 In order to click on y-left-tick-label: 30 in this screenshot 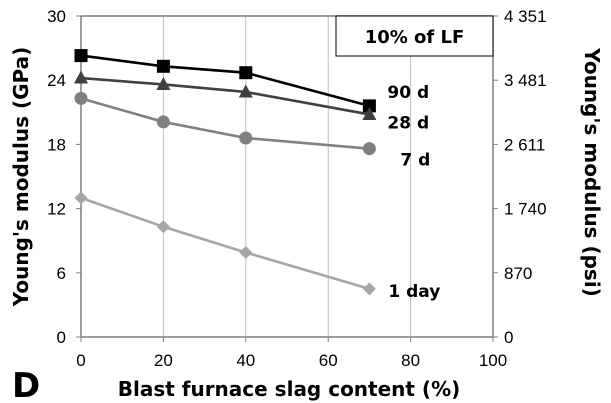, I will do `click(56, 16)`.